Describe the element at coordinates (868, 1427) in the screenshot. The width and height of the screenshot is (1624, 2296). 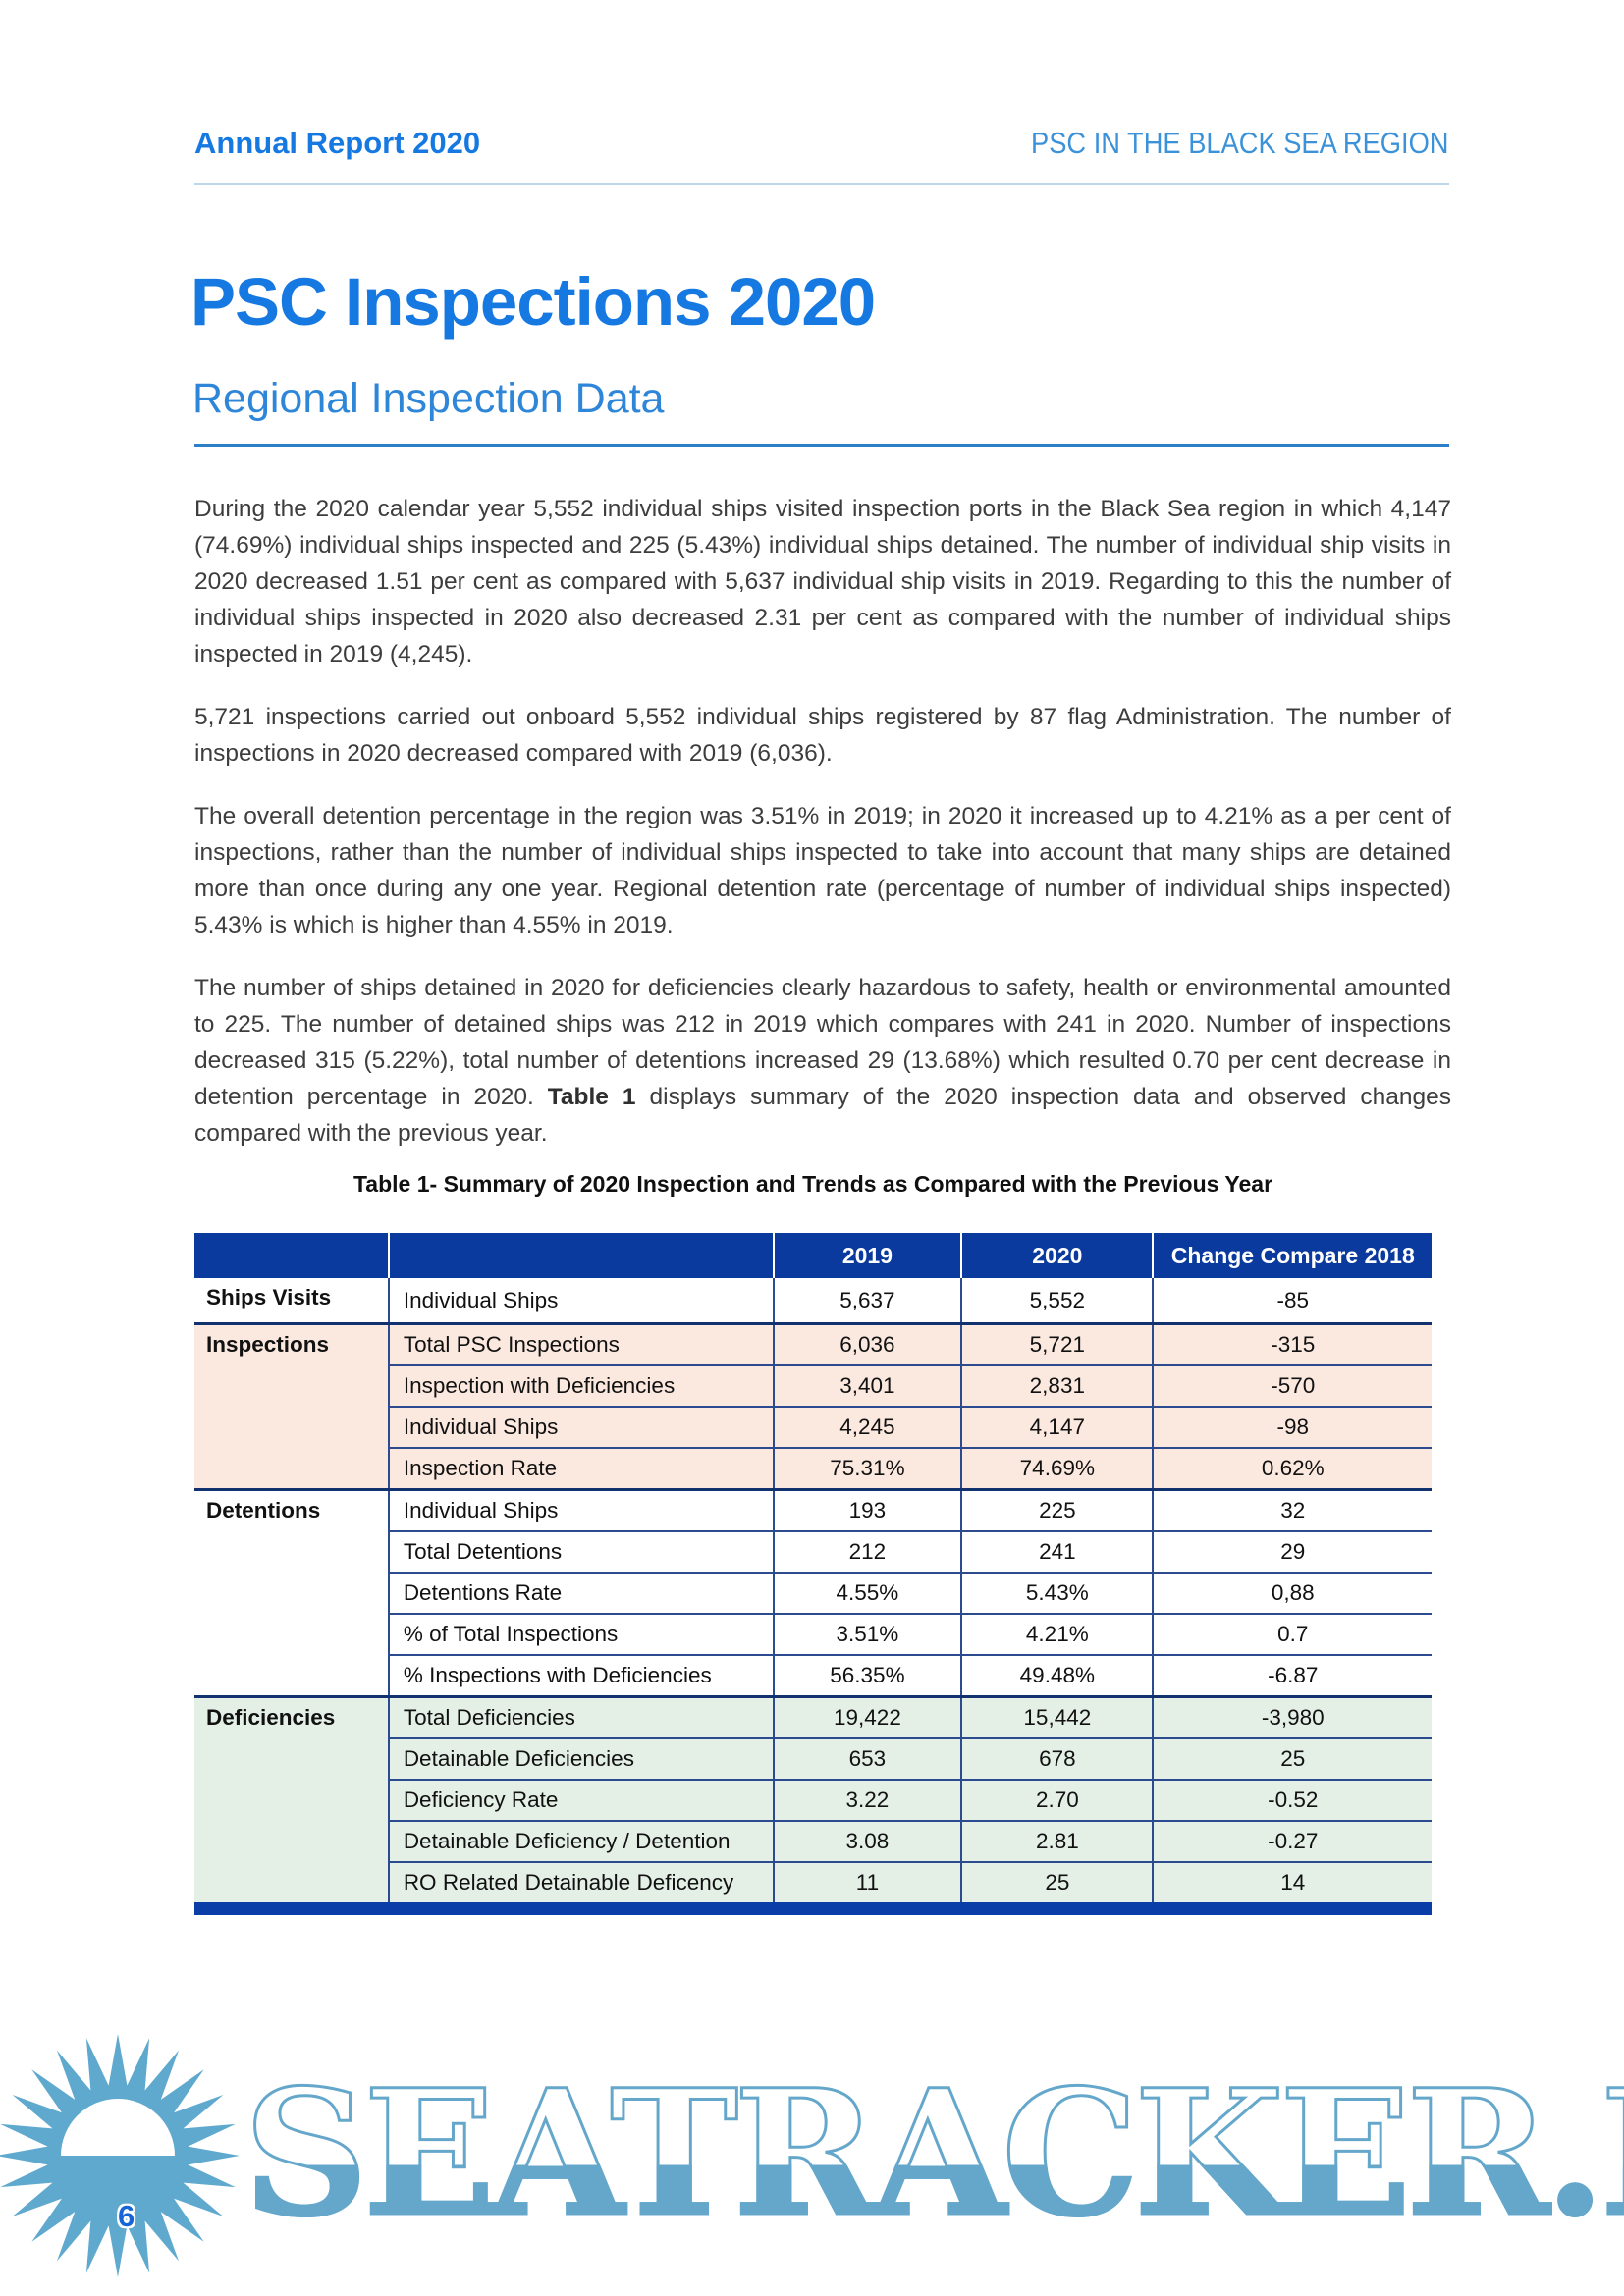
I see `value-cell: 4,245` at that location.